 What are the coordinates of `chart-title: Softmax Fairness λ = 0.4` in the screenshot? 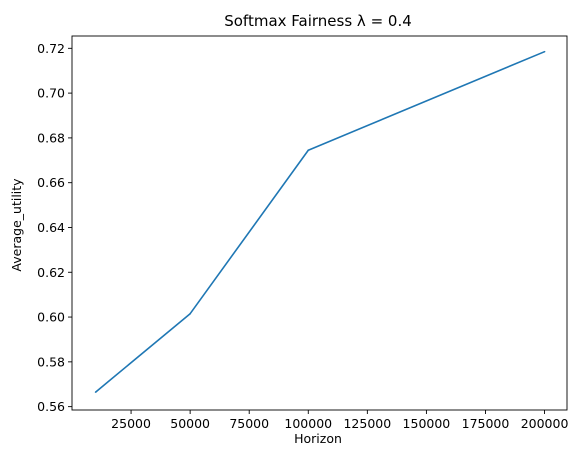 It's located at (318, 21).